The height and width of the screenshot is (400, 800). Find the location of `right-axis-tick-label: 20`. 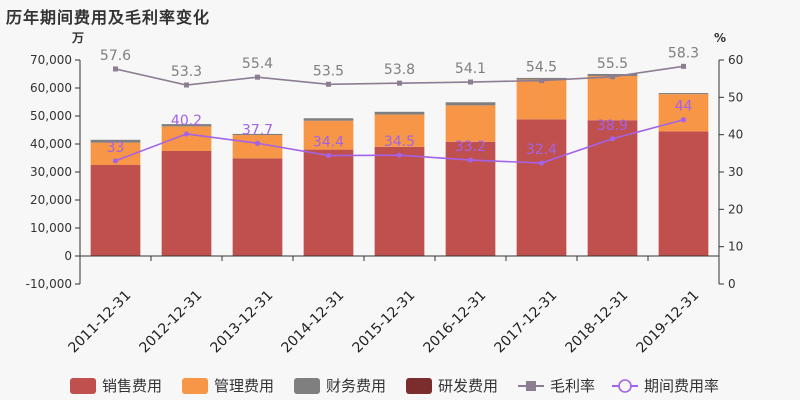

right-axis-tick-label: 20 is located at coordinates (735, 209).